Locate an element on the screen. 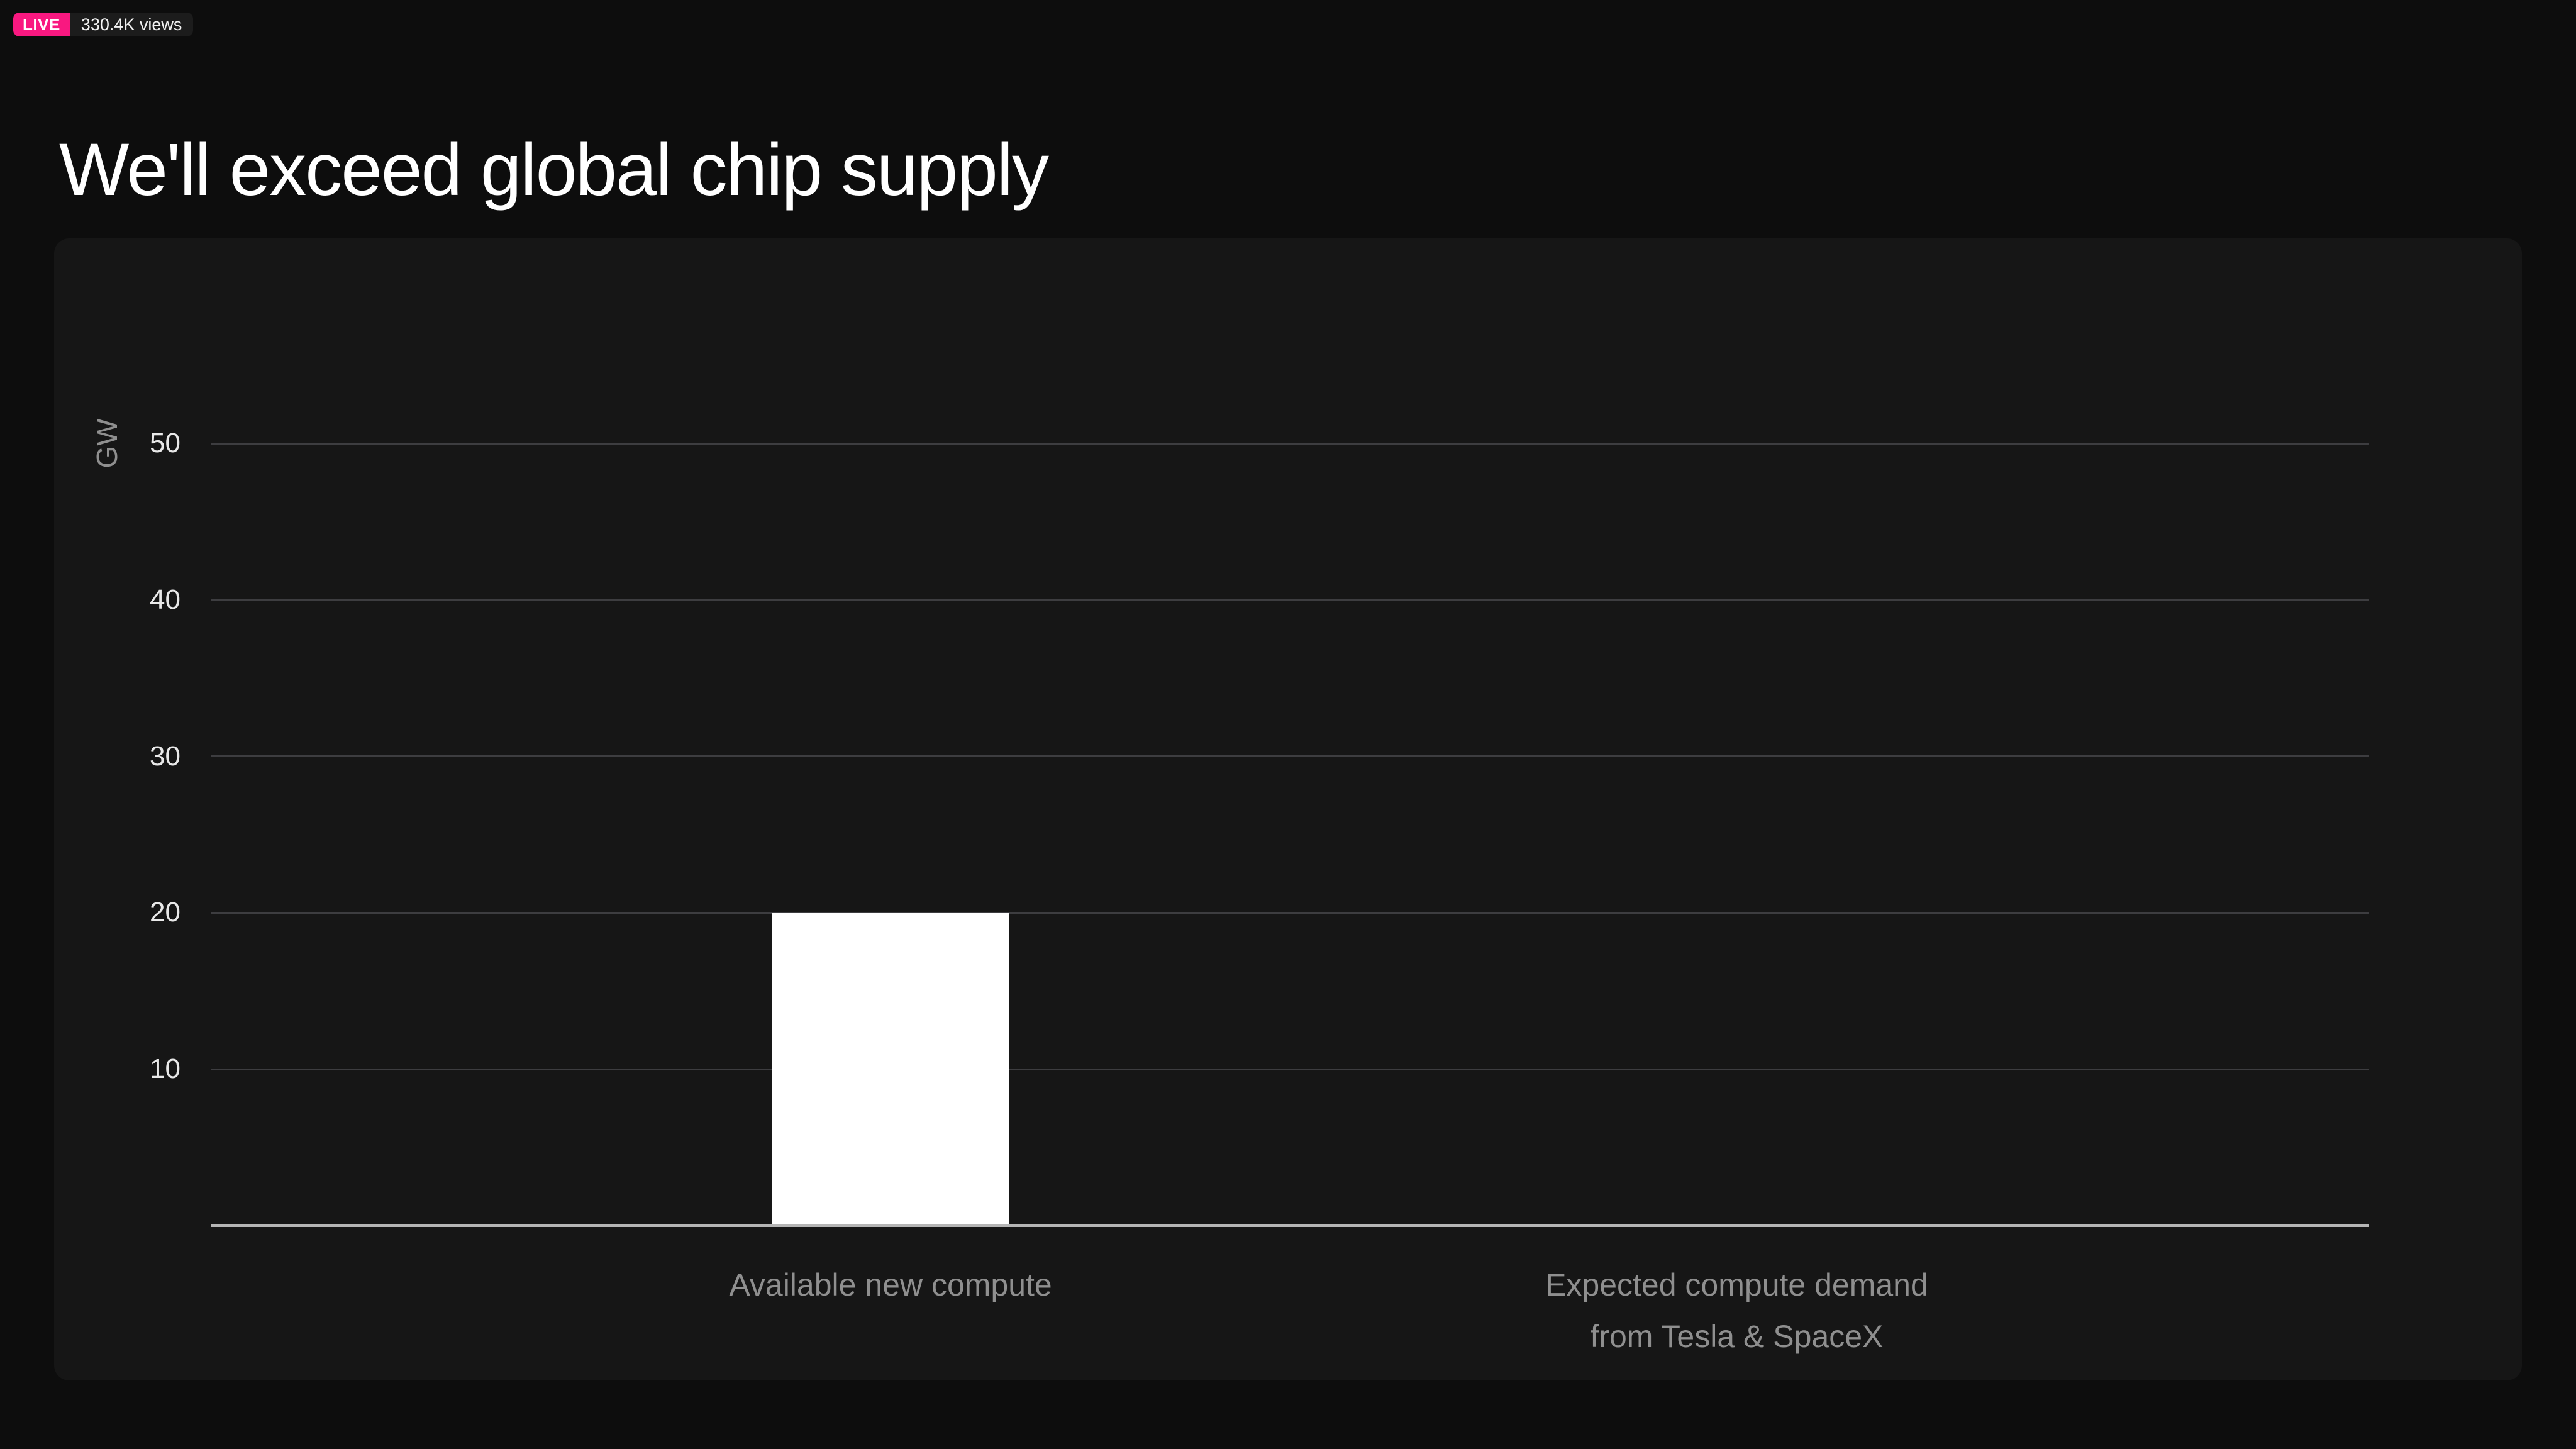 The image size is (2576, 1449). slide-title: We'll exceed global chip supply is located at coordinates (554, 170).